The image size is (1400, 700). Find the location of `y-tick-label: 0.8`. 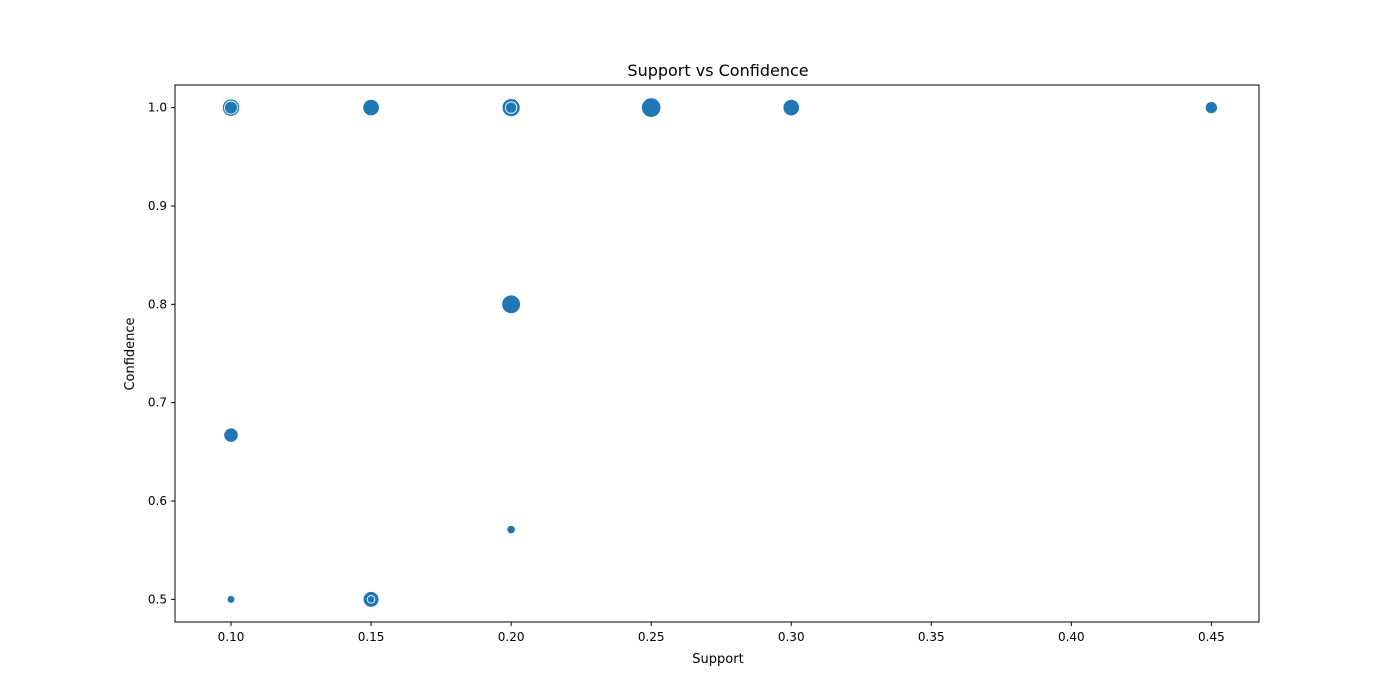

y-tick-label: 0.8 is located at coordinates (157, 304).